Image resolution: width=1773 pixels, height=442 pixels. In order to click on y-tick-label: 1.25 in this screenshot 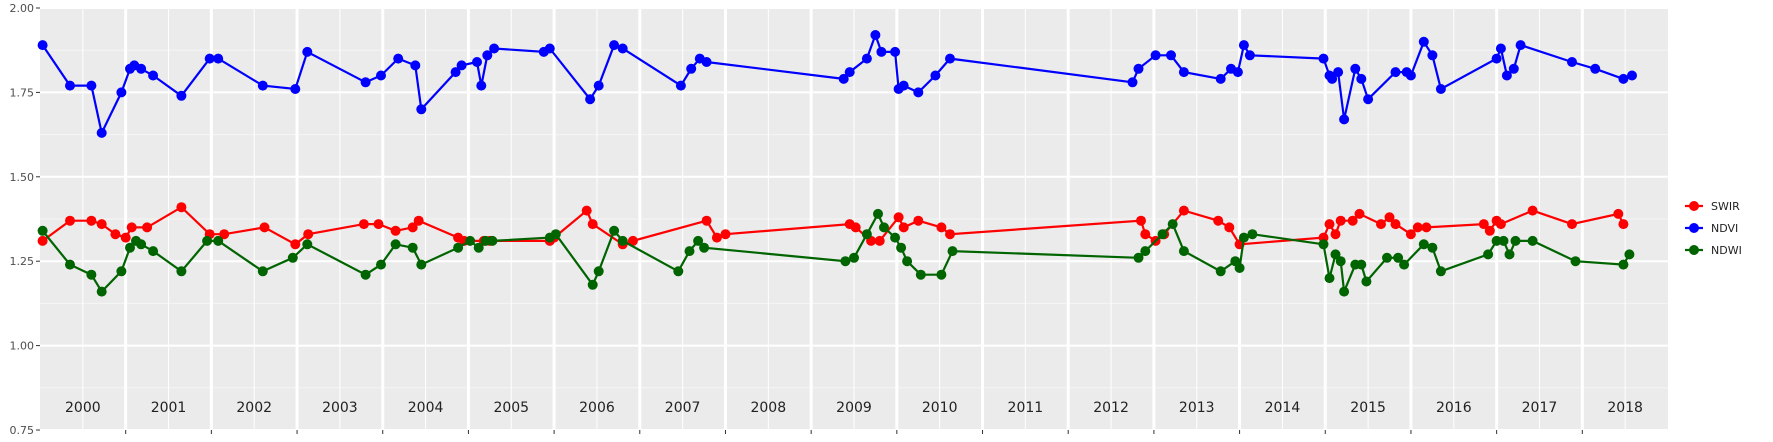, I will do `click(22, 261)`.